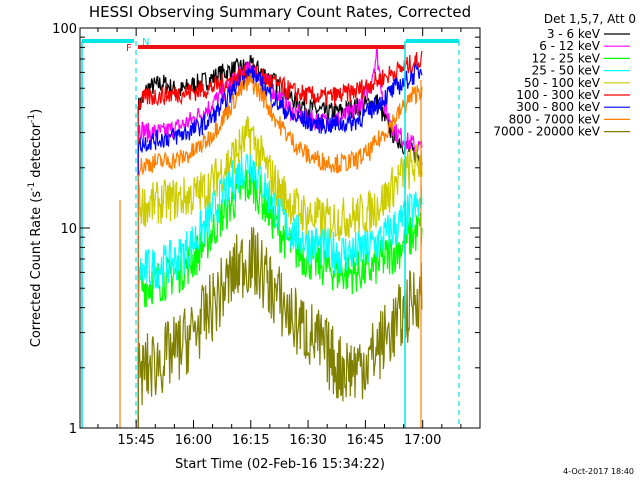  I want to click on y-axis-label-sup2: -1, so click(32, 118).